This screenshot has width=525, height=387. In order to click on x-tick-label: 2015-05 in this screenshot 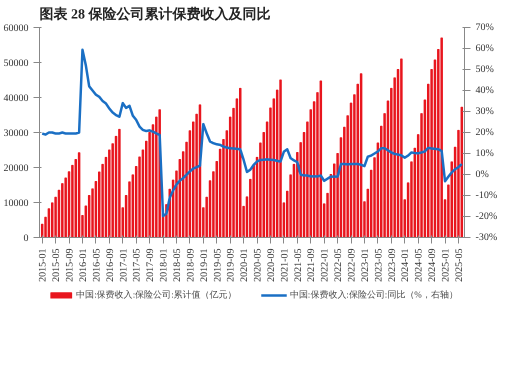, I will do `click(56, 265)`.